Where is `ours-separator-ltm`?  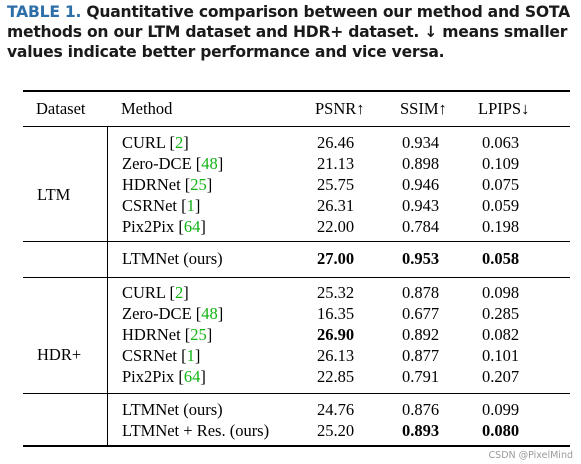
ours-separator-ltm is located at coordinates (296, 241).